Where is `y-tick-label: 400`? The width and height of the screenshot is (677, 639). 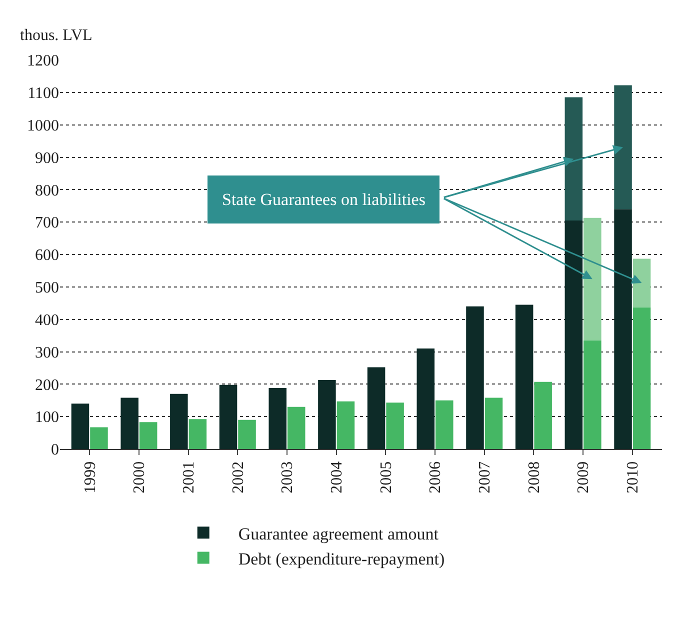
y-tick-label: 400 is located at coordinates (47, 320).